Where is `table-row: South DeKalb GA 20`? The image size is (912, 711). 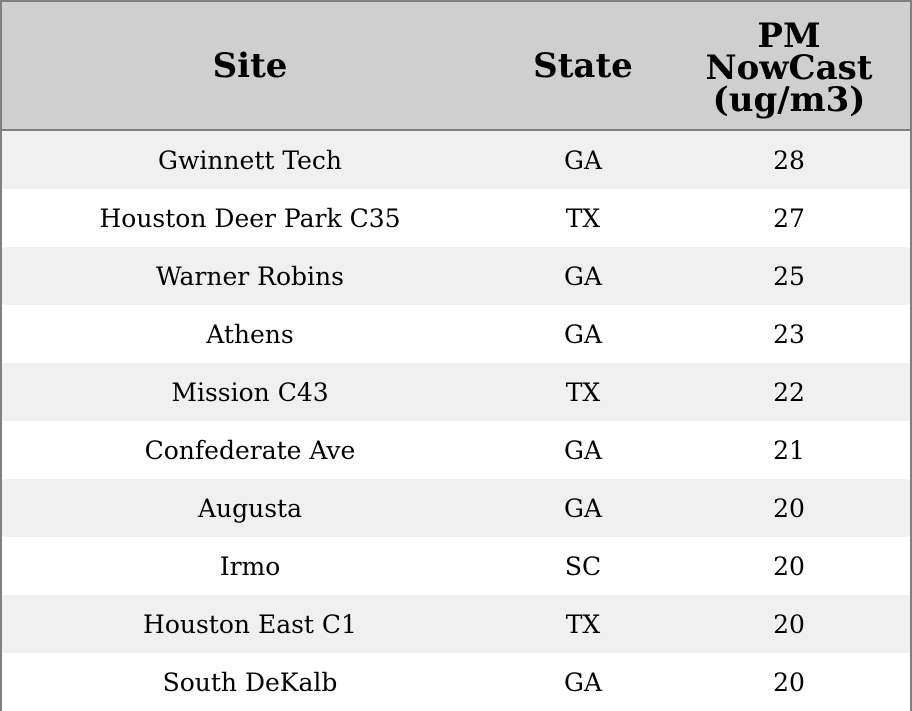
table-row: South DeKalb GA 20 is located at coordinates (456, 682).